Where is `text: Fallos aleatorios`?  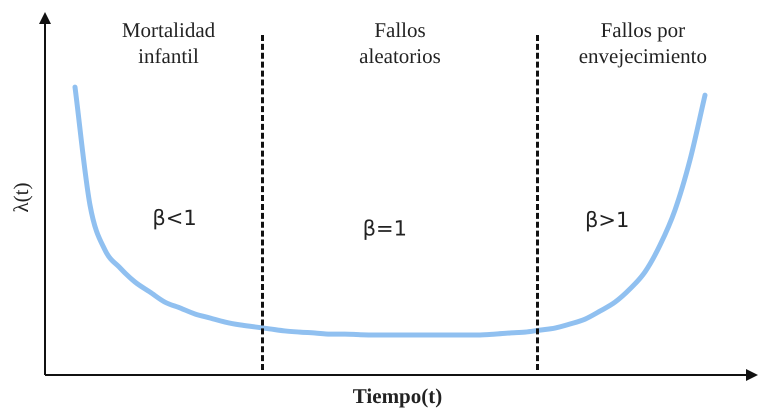
text: Fallos aleatorios is located at coordinates (400, 43).